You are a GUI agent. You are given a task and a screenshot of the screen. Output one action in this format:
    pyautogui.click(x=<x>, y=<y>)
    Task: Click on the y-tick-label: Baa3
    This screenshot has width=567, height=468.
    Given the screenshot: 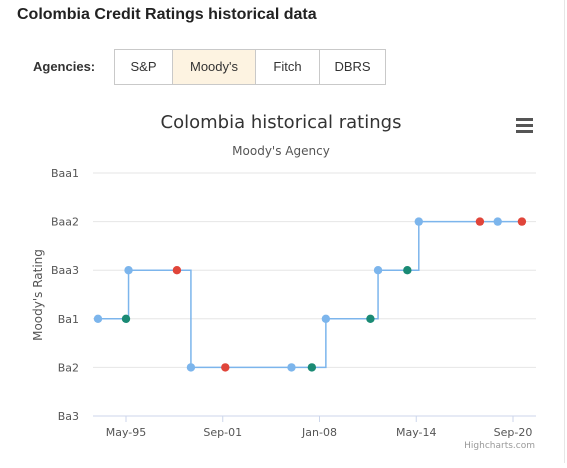 What is the action you would take?
    pyautogui.click(x=65, y=270)
    